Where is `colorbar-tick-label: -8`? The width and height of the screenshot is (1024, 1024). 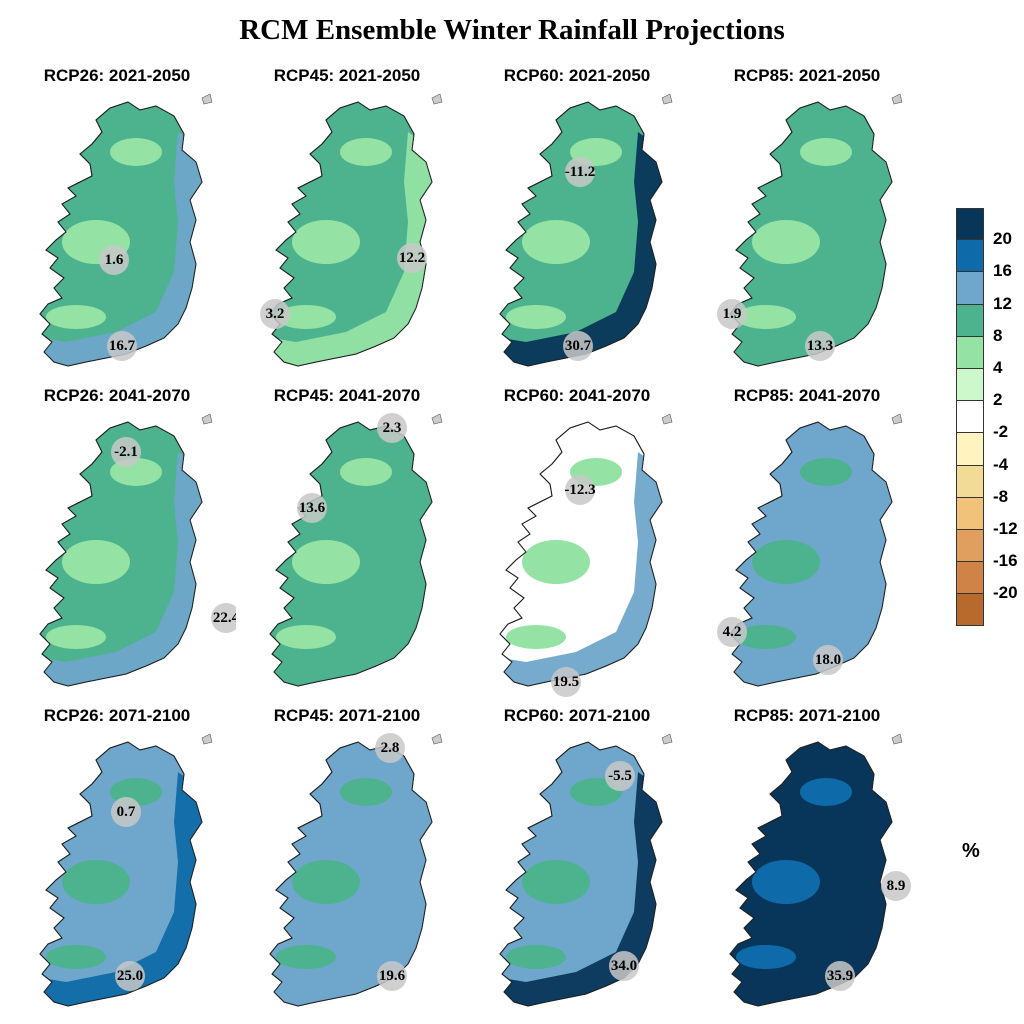 colorbar-tick-label: -8 is located at coordinates (1001, 496).